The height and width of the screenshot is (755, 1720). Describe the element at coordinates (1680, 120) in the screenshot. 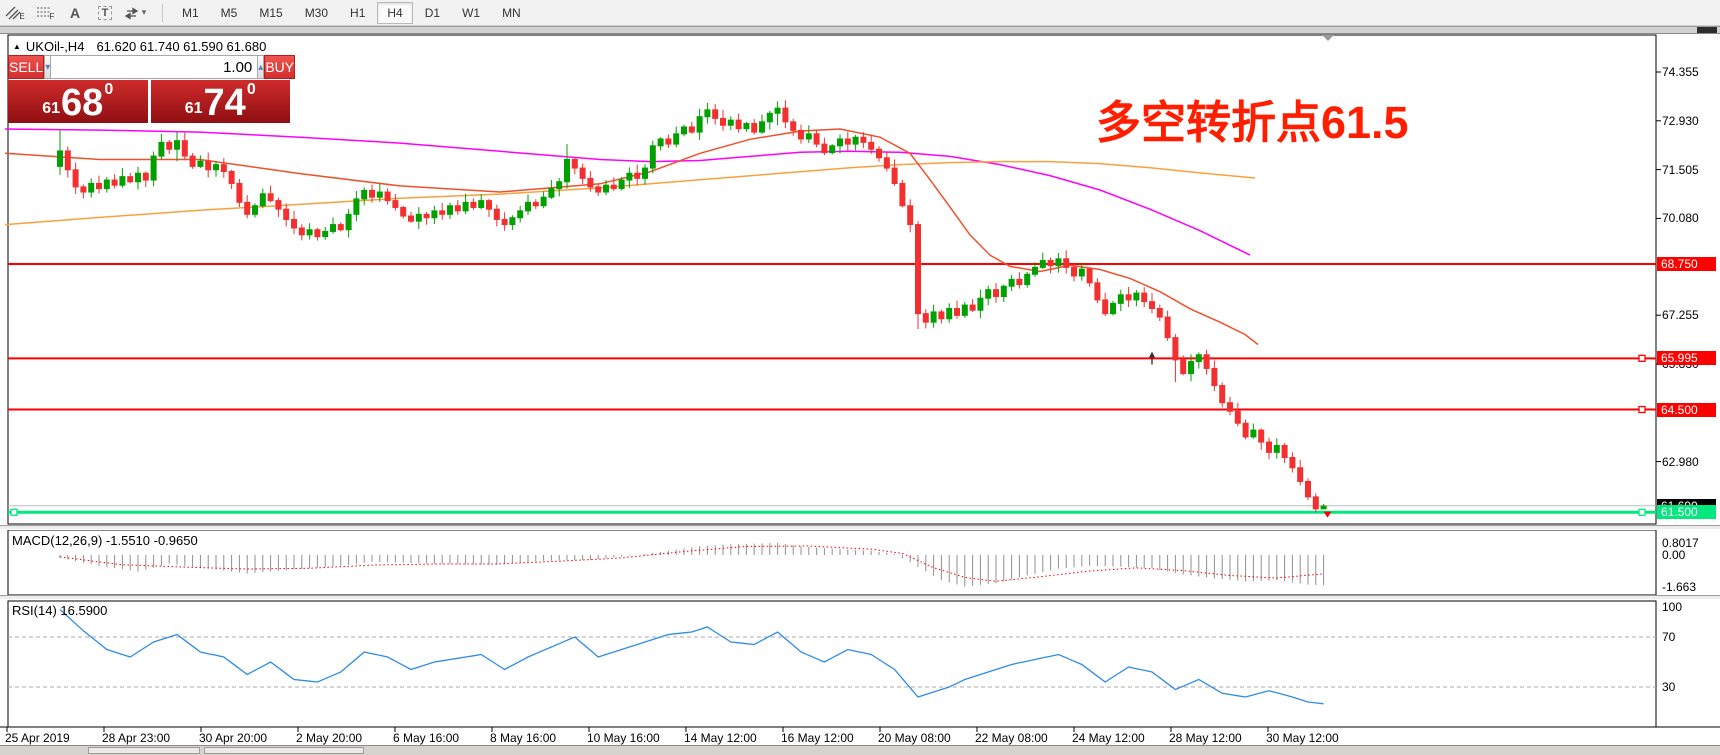

I see `price-axis-label: 72.930` at that location.